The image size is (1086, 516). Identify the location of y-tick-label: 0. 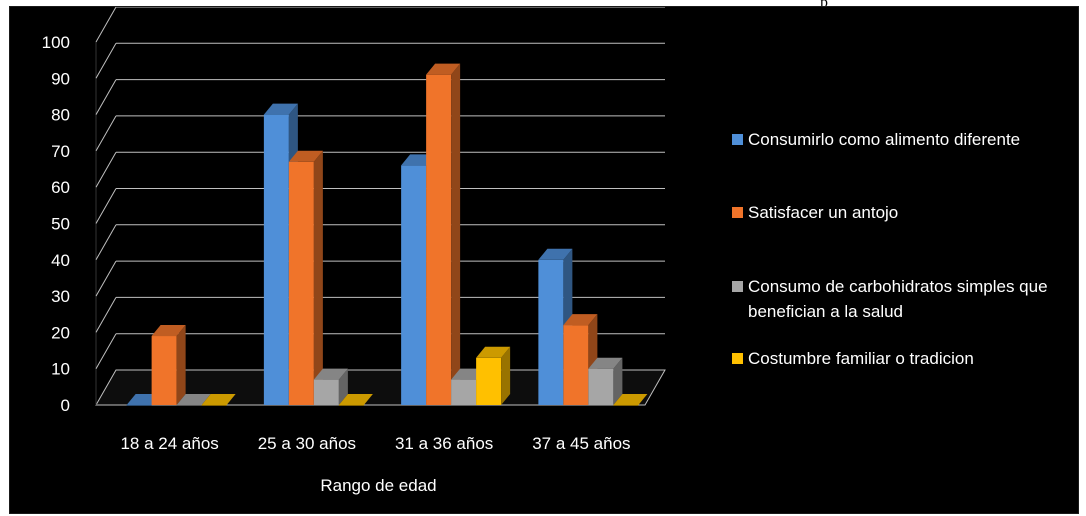
(65, 405).